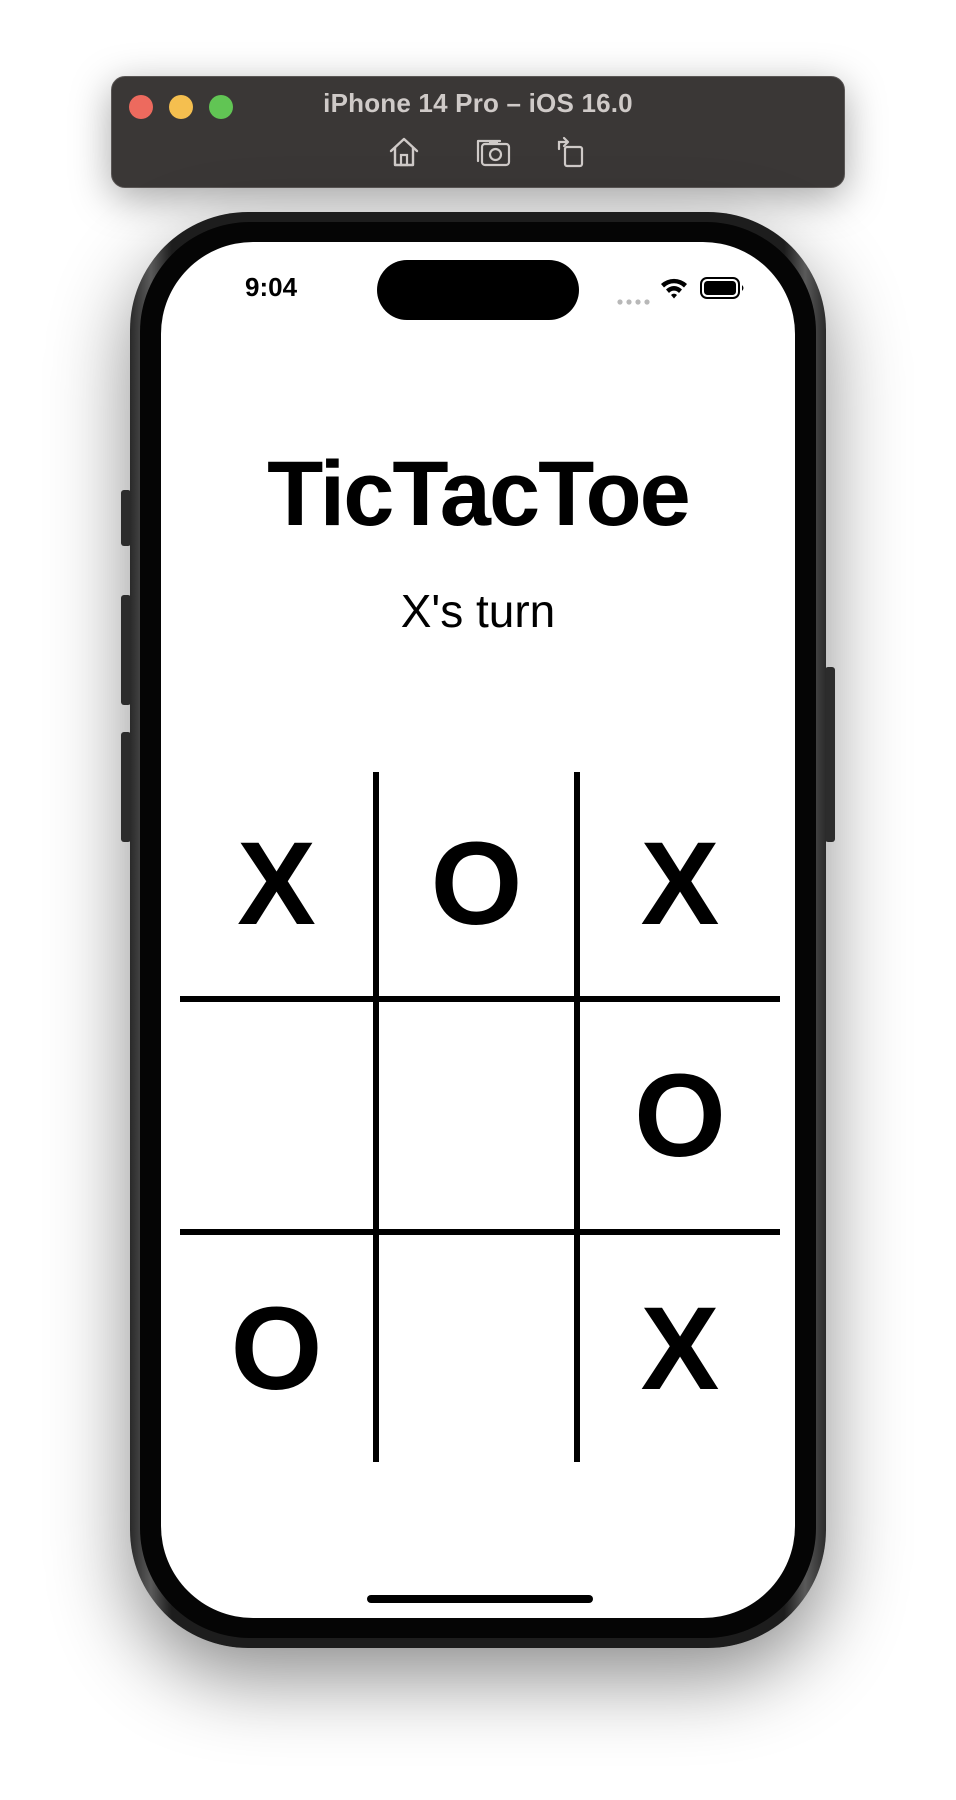 The width and height of the screenshot is (956, 1800). Describe the element at coordinates (476, 1115) in the screenshot. I see `board-cell-r2-c2` at that location.